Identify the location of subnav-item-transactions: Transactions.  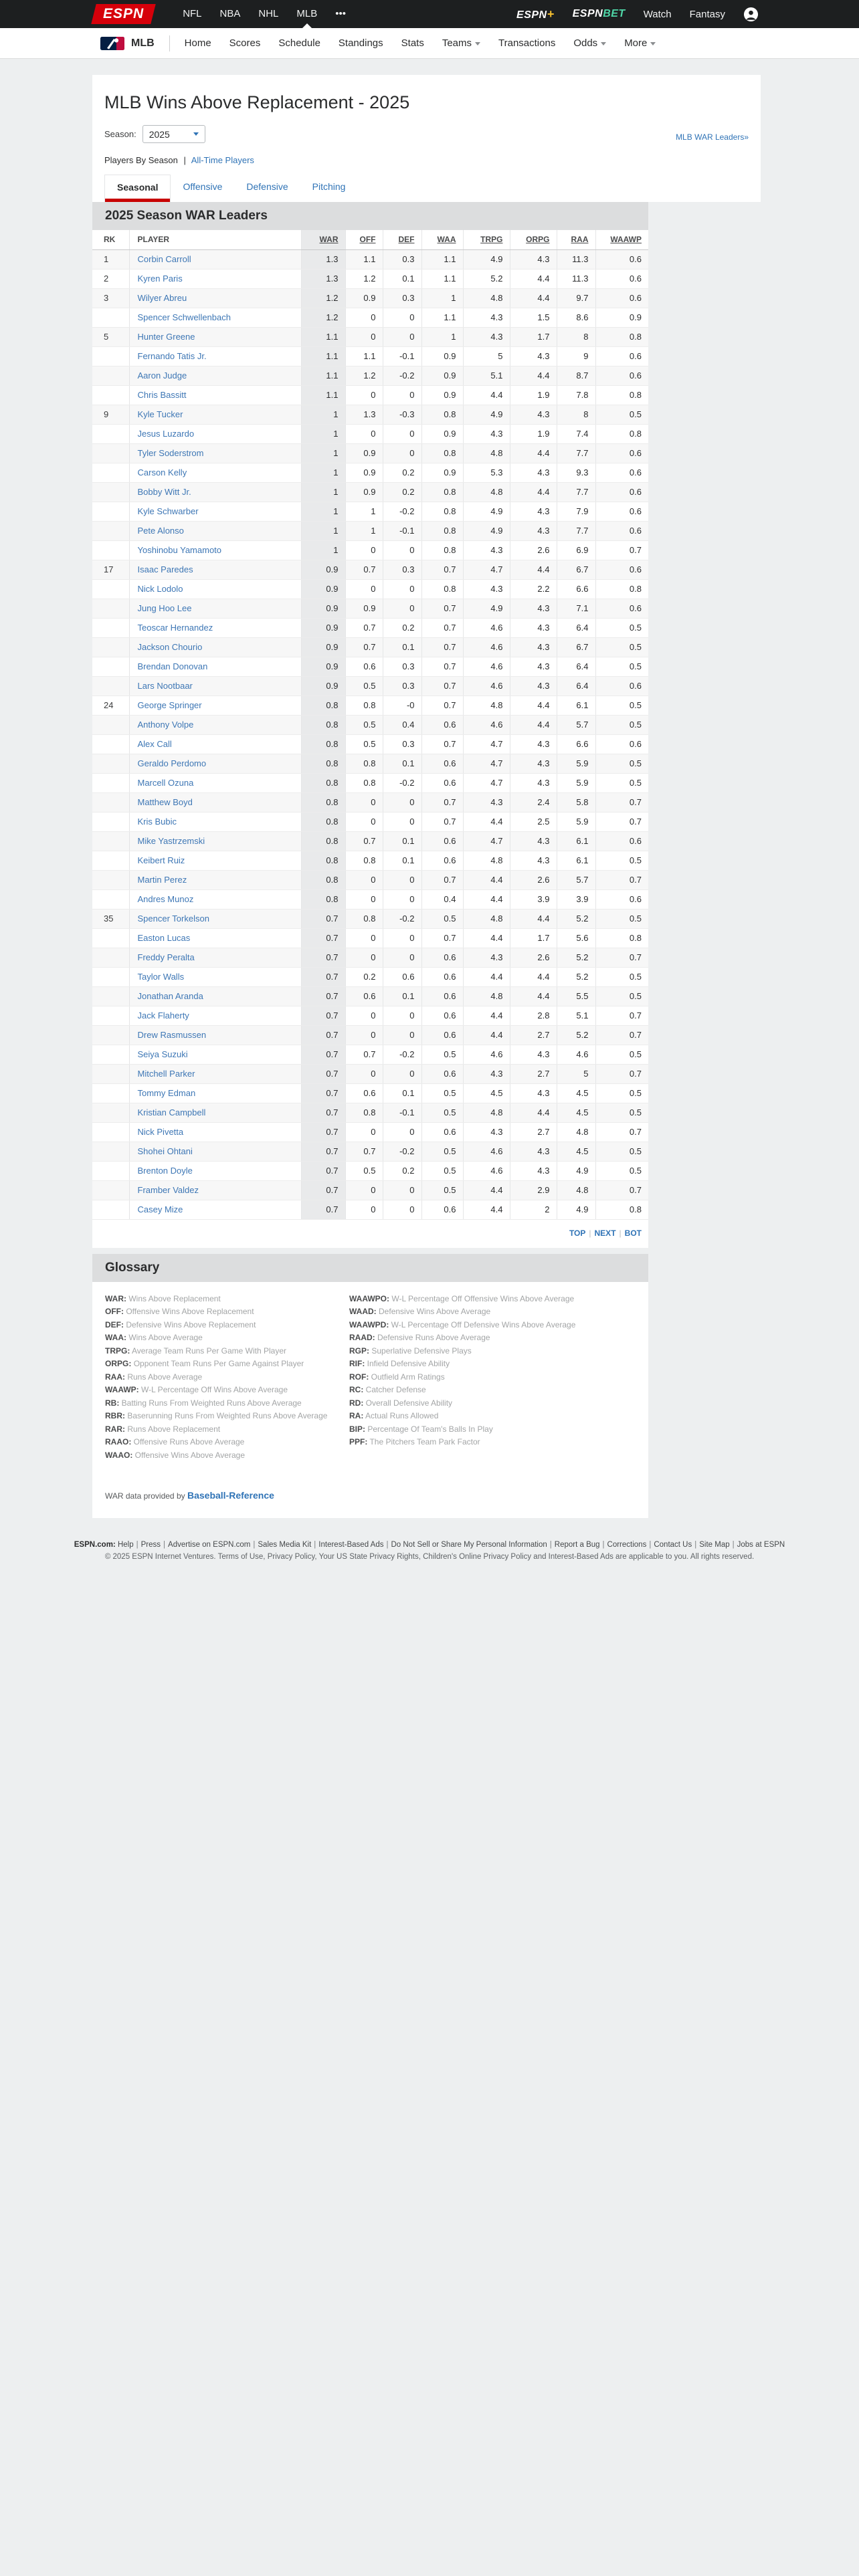
(527, 43).